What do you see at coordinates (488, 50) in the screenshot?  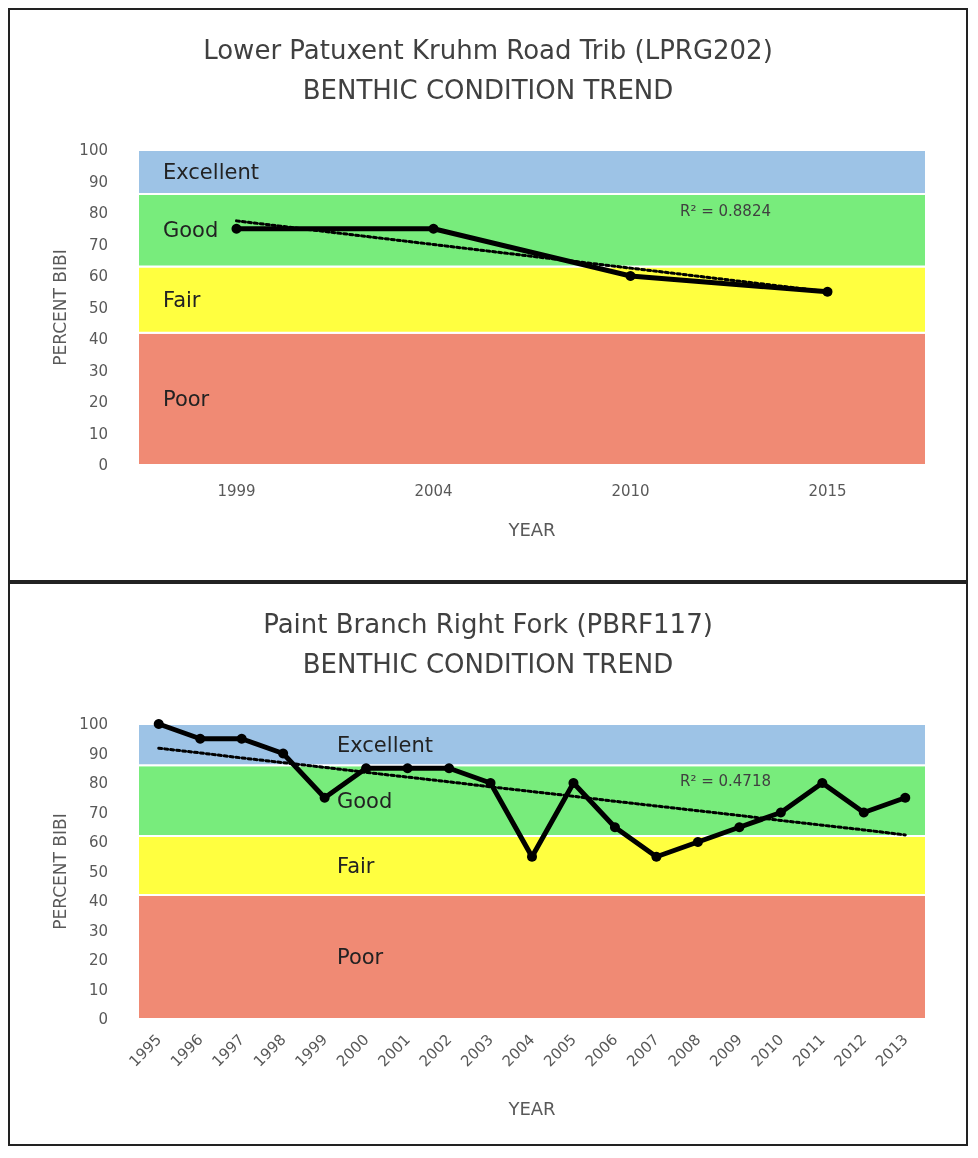 I see `chart-title: Lower Patuxent Kruhm Road Trib (LPRG202)` at bounding box center [488, 50].